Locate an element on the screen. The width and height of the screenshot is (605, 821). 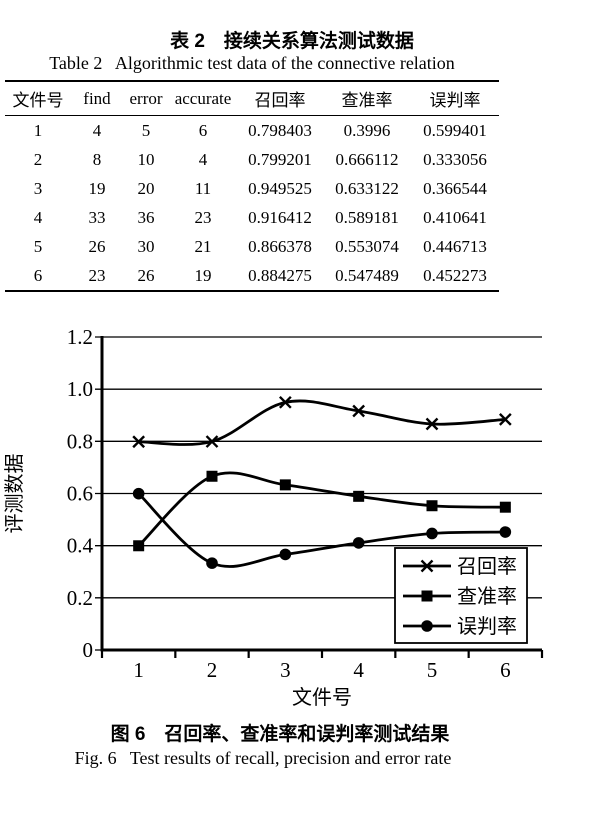
table-cell: 0.3996 is located at coordinates (367, 130).